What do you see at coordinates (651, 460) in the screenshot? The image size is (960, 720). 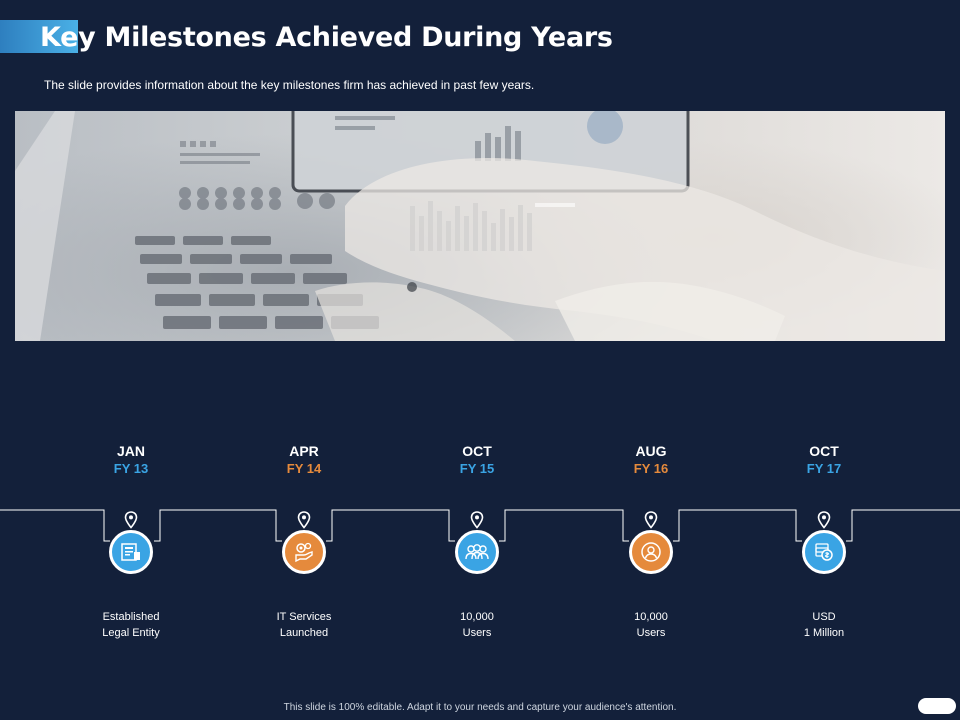 I see `milestone-4-header: AUG FY 16` at bounding box center [651, 460].